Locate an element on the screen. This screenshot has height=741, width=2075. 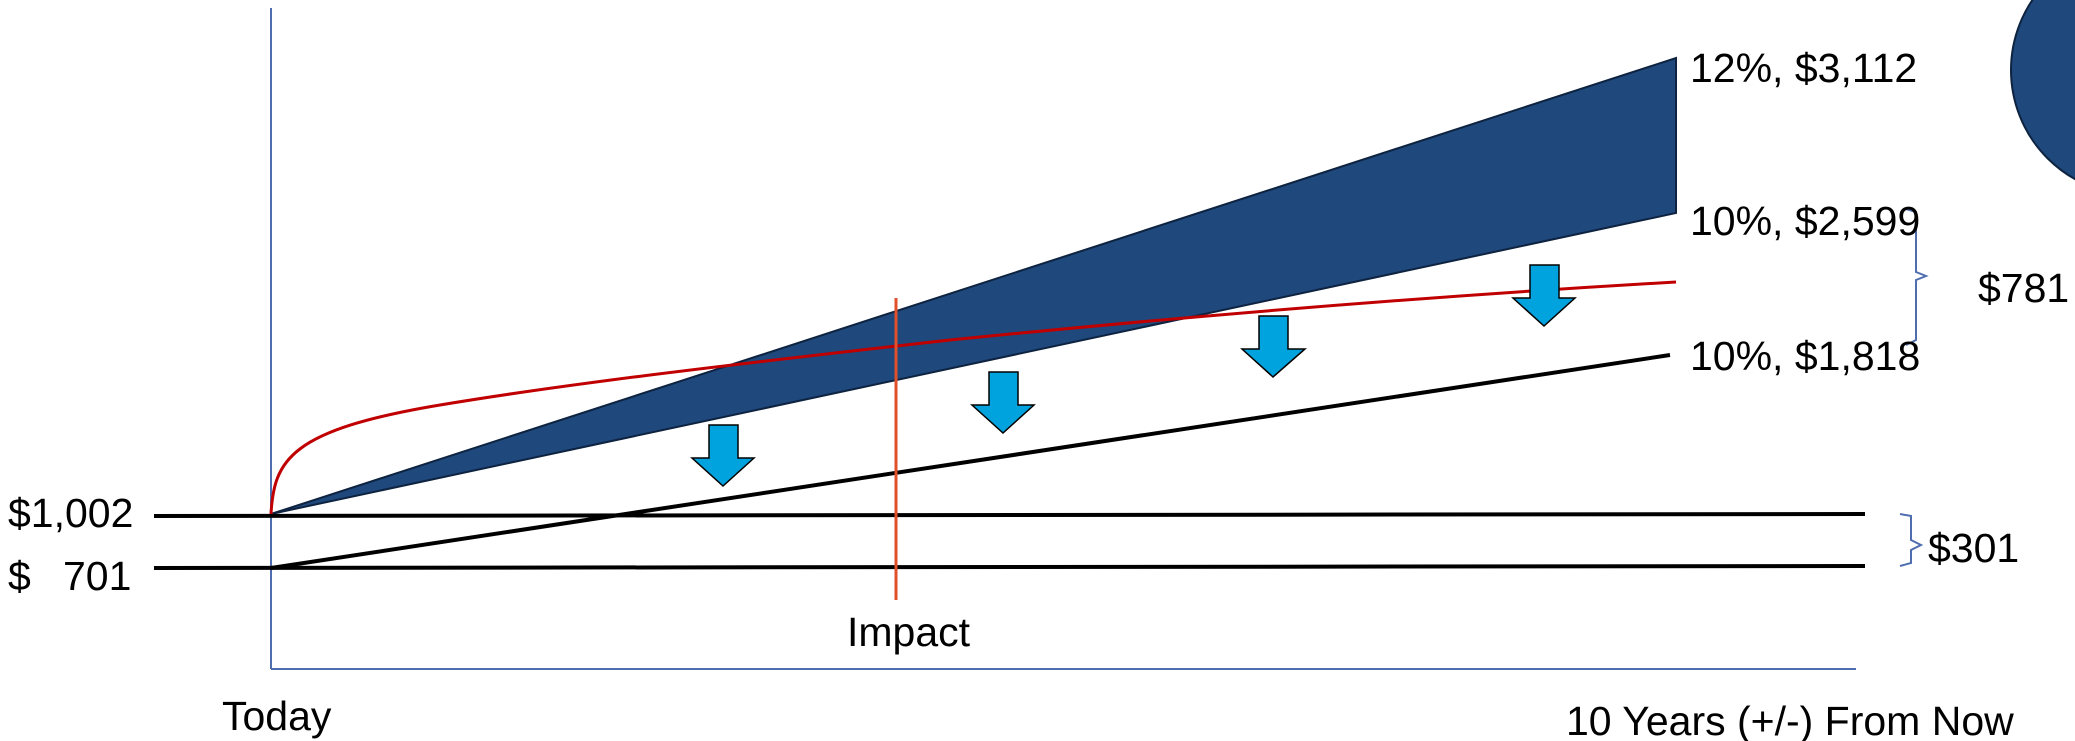
label-start-low-symbol: $ is located at coordinates (19, 576).